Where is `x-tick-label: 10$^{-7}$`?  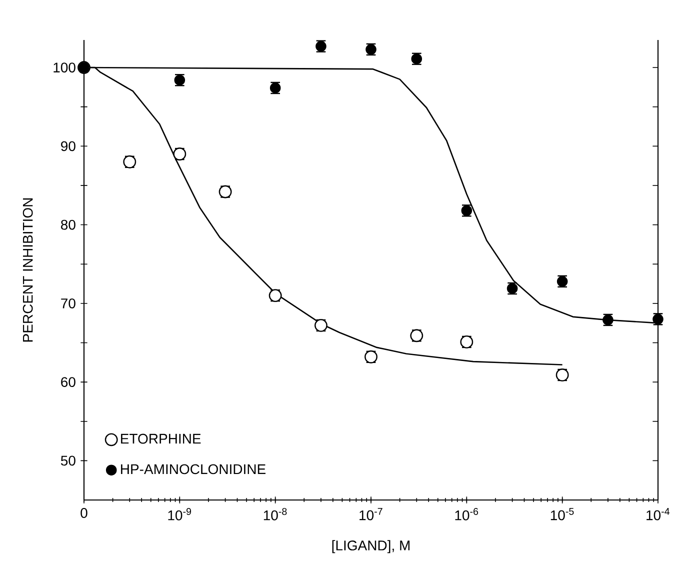 x-tick-label: 10$^{-7}$ is located at coordinates (371, 514).